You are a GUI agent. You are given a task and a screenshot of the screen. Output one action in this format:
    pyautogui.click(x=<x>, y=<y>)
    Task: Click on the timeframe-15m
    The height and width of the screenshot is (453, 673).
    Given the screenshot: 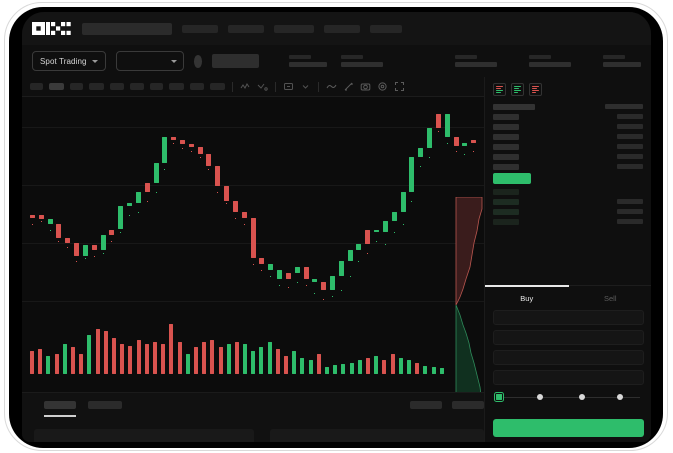 What is the action you would take?
    pyautogui.click(x=76, y=86)
    